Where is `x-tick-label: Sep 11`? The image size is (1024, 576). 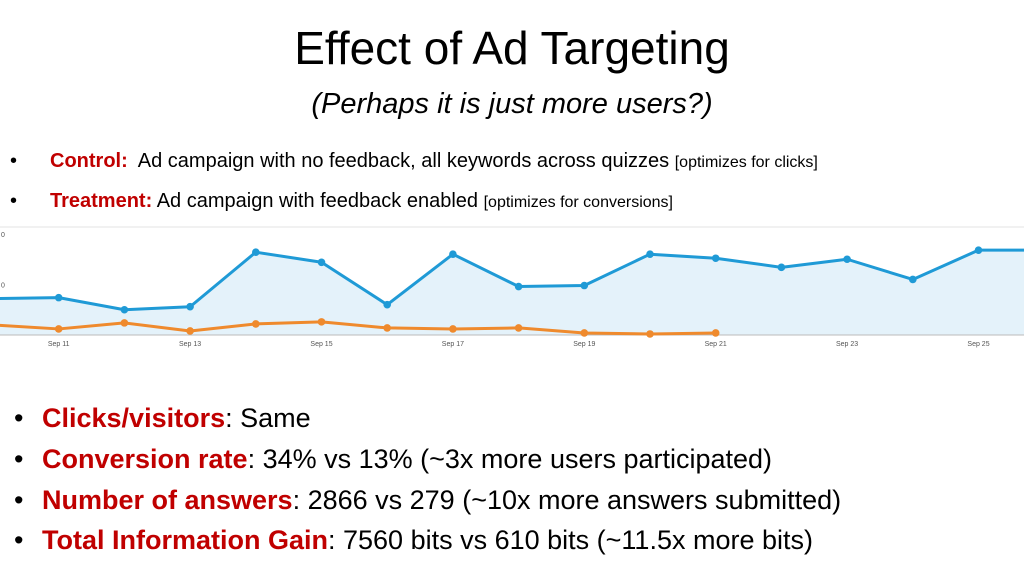 x-tick-label: Sep 11 is located at coordinates (59, 344).